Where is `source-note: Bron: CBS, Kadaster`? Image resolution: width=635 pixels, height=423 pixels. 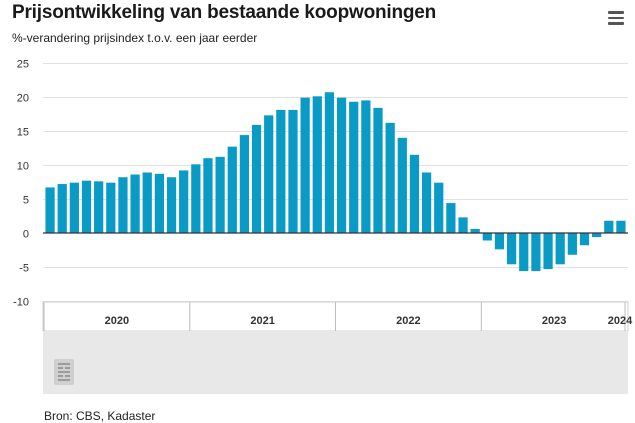
source-note: Bron: CBS, Kadaster is located at coordinates (100, 416).